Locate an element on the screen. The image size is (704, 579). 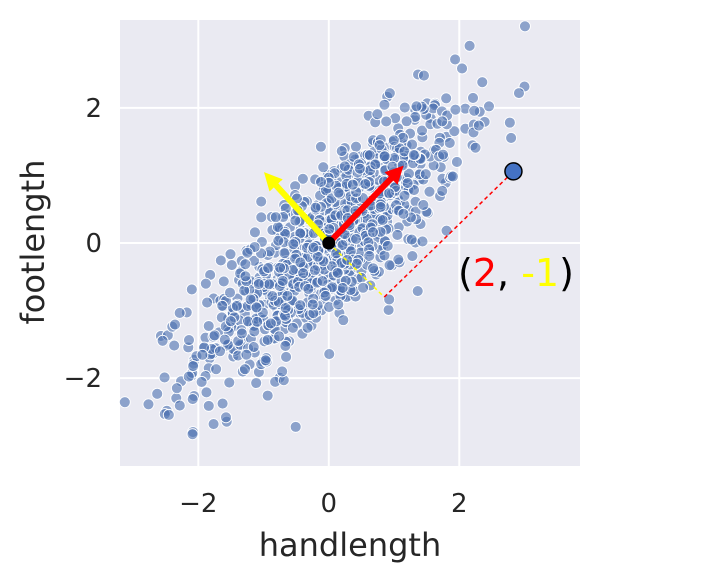
x-axis-label: handlength is located at coordinates (350, 545).